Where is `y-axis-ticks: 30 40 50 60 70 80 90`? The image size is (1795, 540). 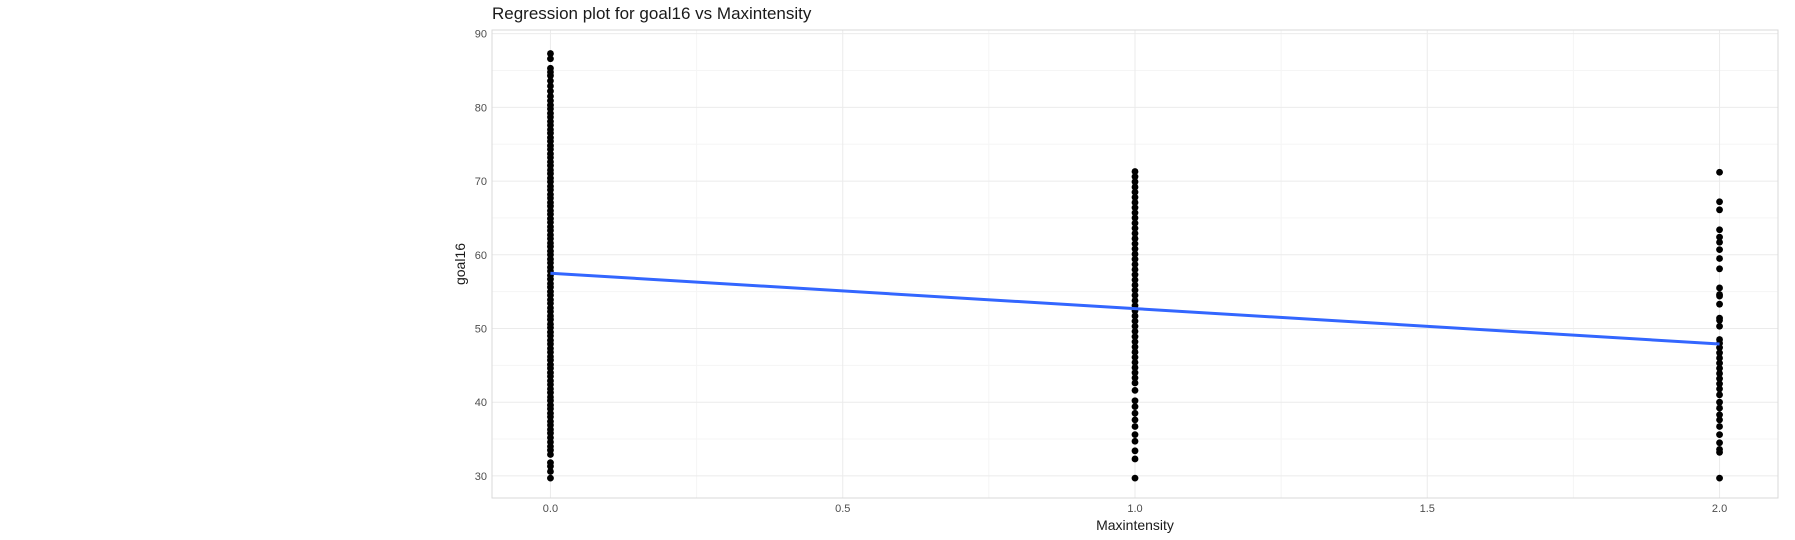 y-axis-ticks: 30 40 50 60 70 80 90 is located at coordinates (481, 256).